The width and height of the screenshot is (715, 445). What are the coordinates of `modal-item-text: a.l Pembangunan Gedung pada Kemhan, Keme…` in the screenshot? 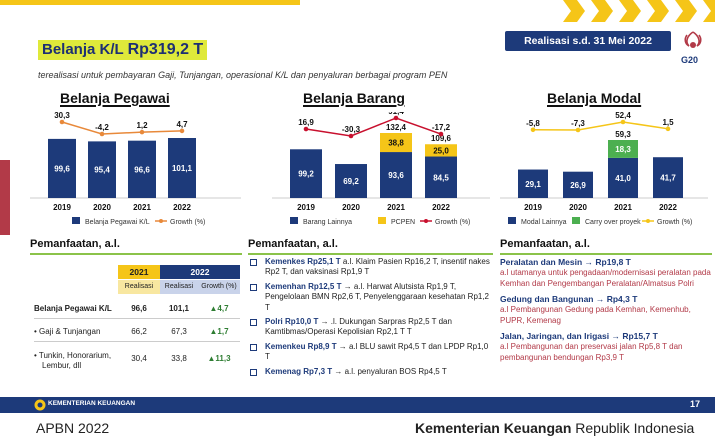 It's located at (595, 315).